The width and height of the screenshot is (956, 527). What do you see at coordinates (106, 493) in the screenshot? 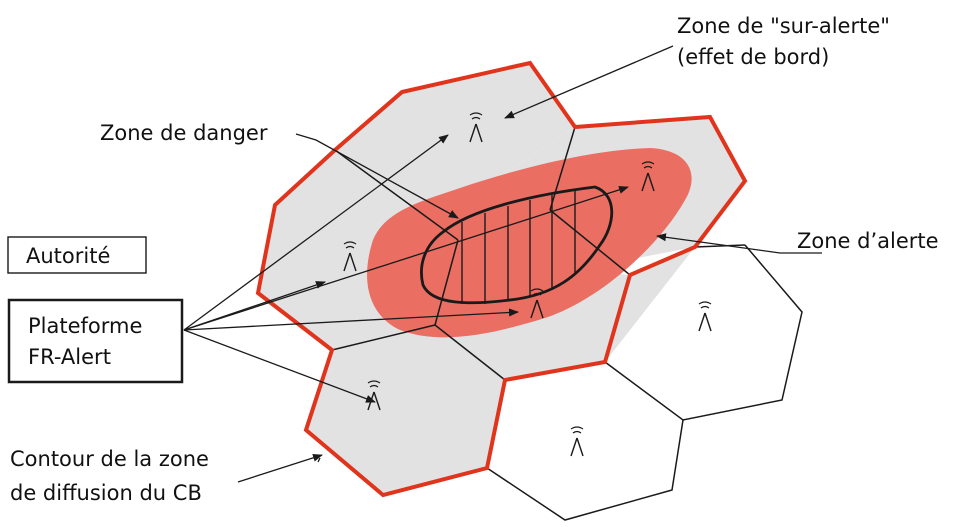
I see `label-contour-2: de diffusion du CB` at bounding box center [106, 493].